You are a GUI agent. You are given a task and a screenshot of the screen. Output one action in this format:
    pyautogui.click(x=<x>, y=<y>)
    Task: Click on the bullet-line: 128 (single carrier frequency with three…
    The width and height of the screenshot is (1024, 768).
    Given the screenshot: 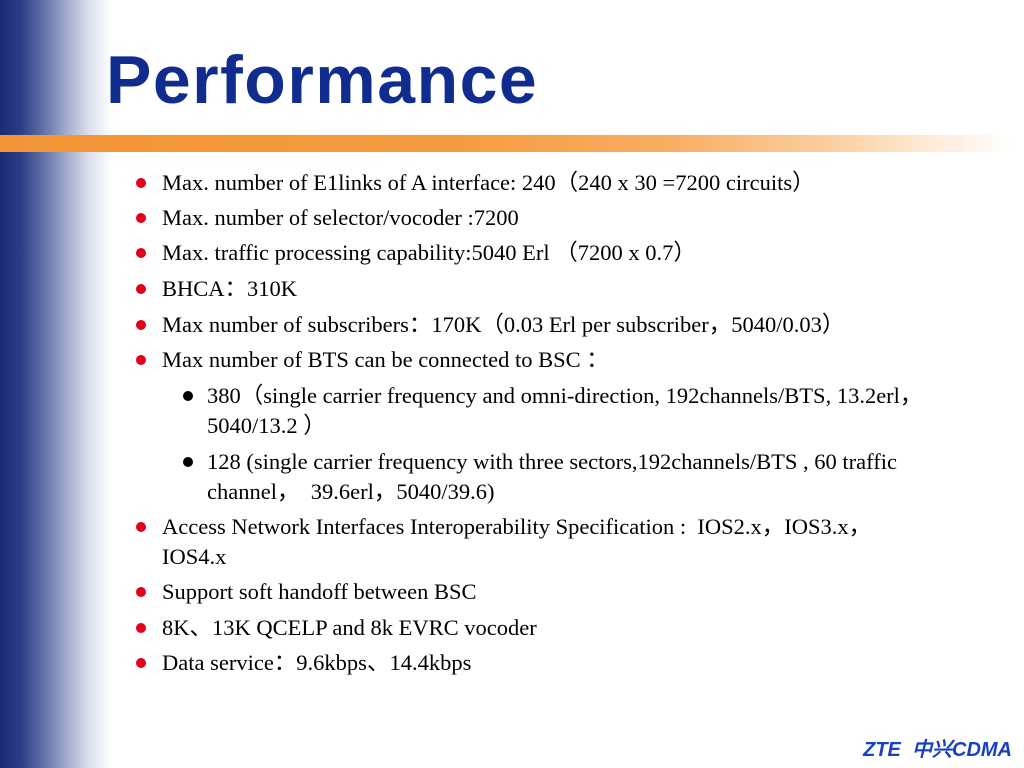 What is the action you would take?
    pyautogui.click(x=552, y=461)
    